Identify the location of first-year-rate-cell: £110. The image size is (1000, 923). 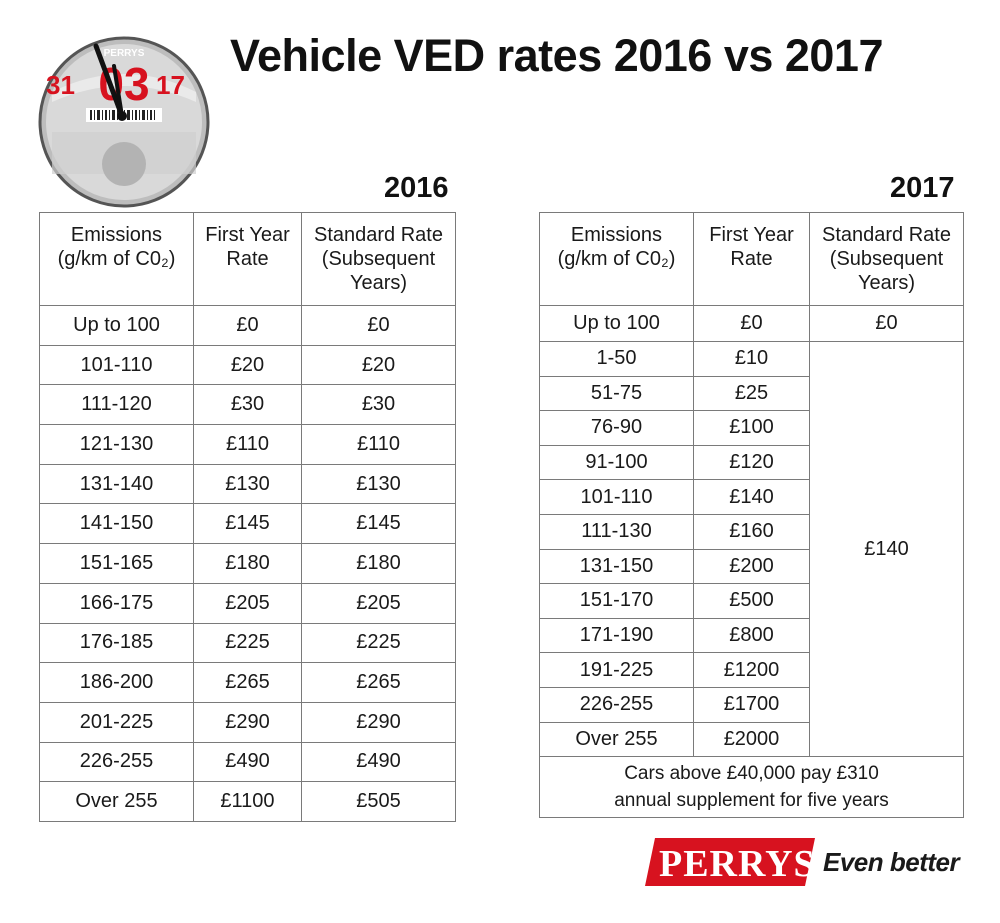
(247, 444).